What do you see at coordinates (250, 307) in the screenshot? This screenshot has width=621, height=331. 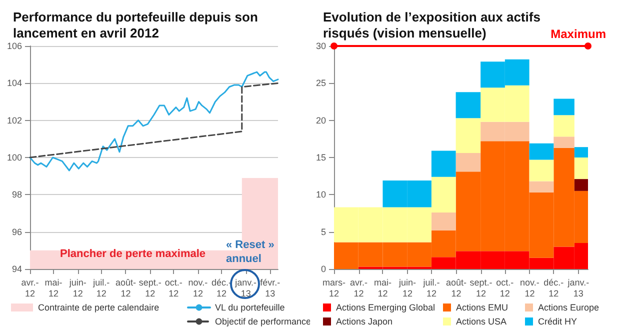 I see `legend-label: VL du portefeuille` at bounding box center [250, 307].